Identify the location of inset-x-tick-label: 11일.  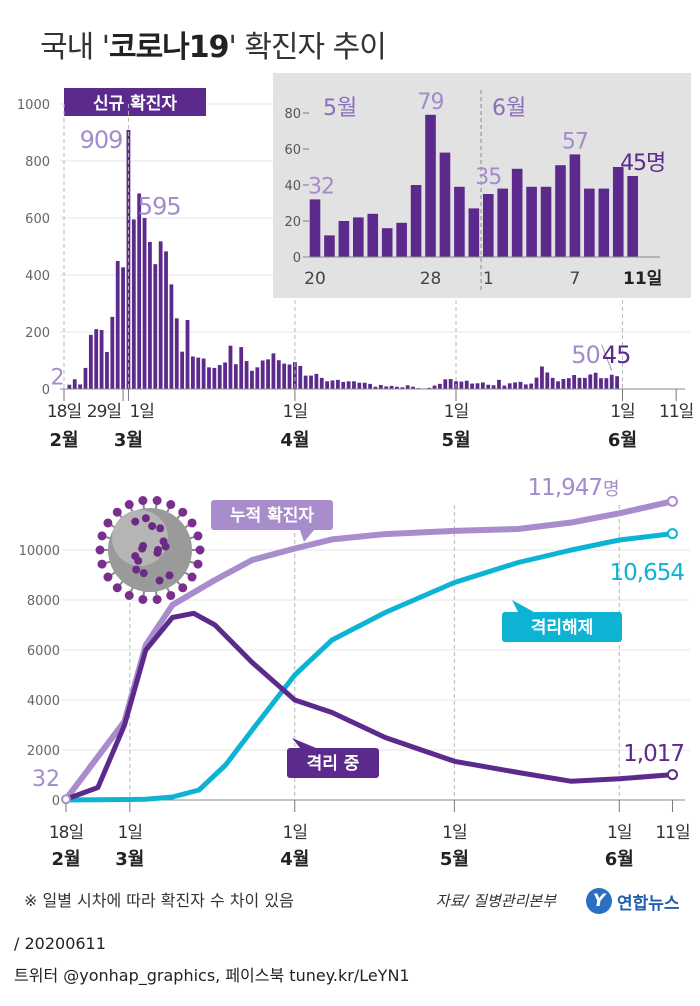
(642, 279).